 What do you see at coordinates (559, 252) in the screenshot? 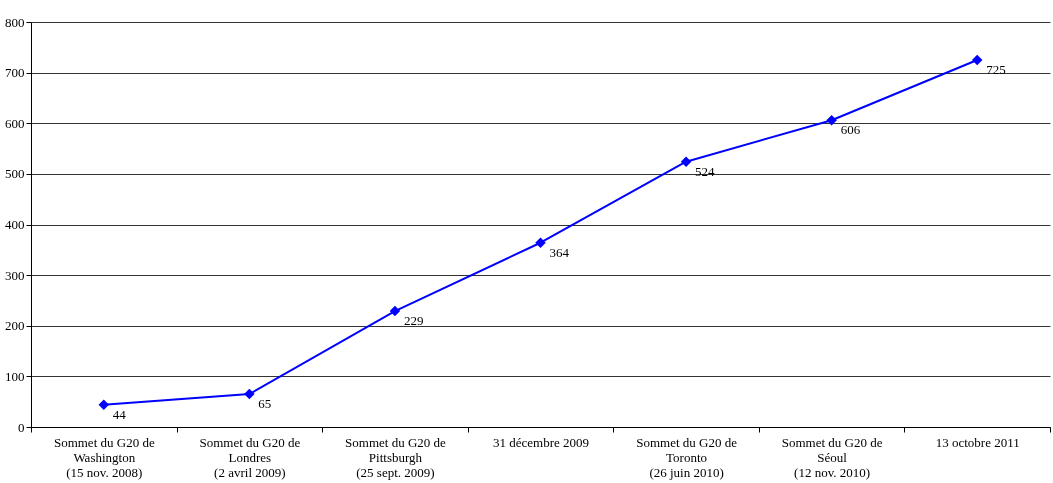
I see `data-label: 364` at bounding box center [559, 252].